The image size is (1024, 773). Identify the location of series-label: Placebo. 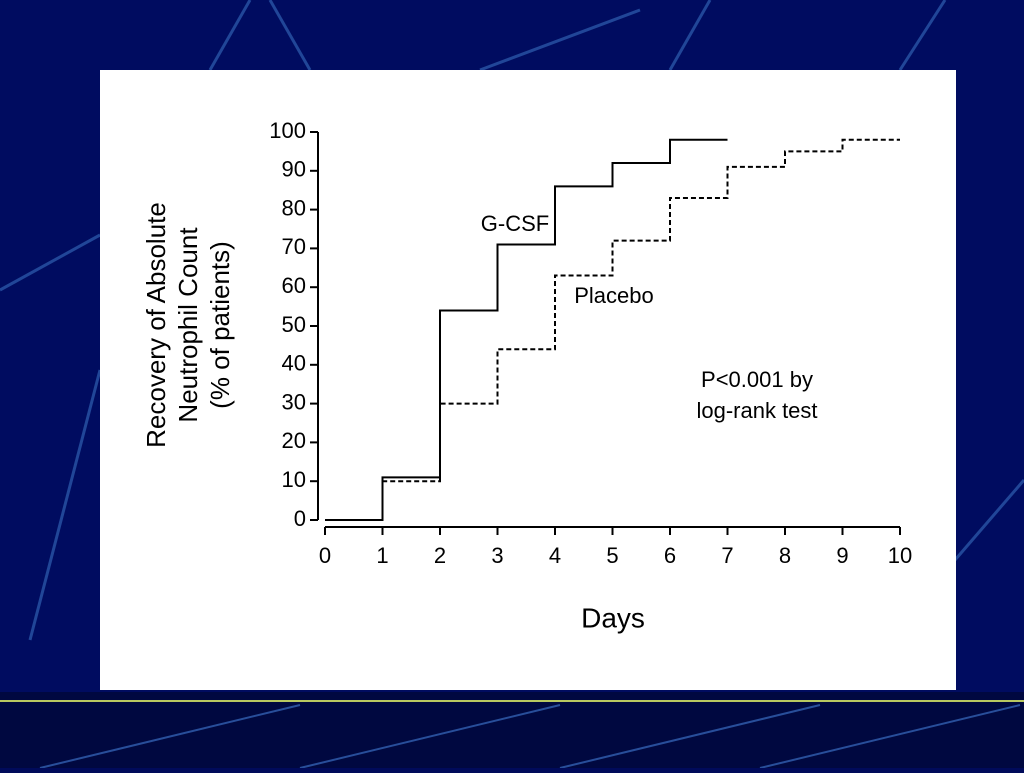
(614, 295).